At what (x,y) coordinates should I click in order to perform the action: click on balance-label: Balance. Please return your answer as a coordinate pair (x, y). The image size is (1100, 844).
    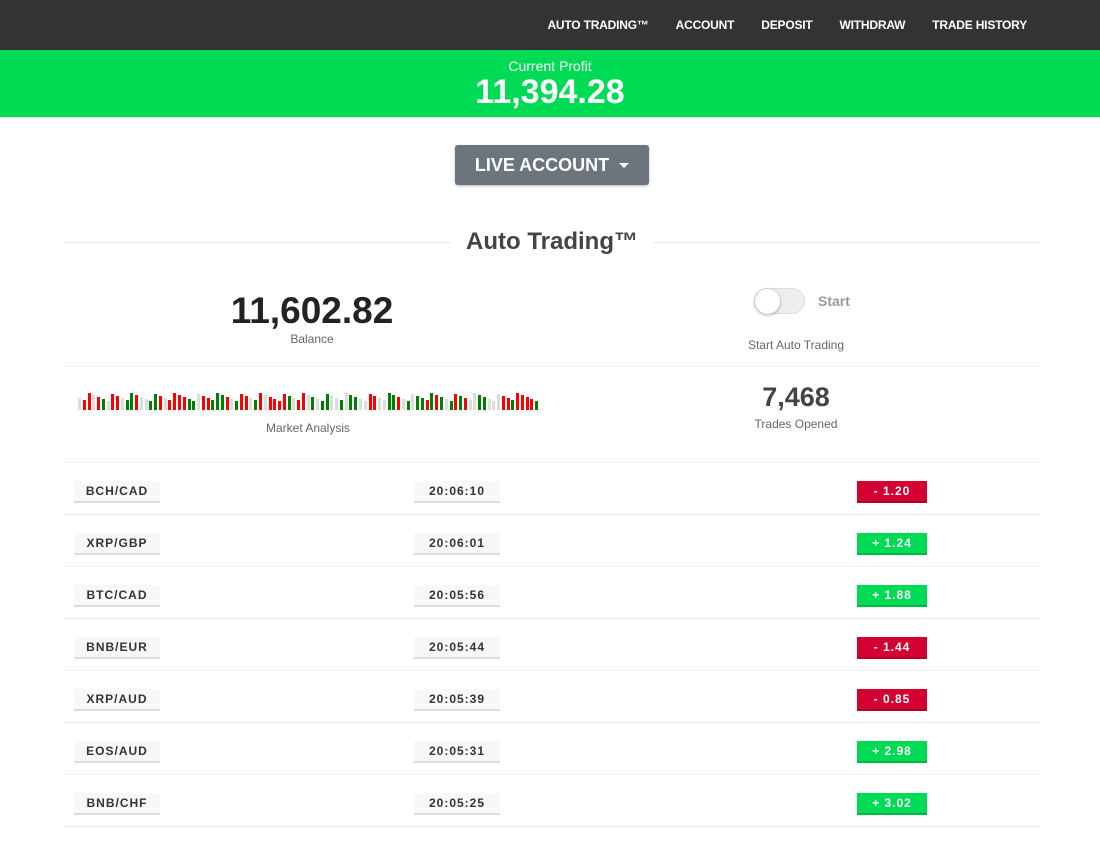
    Looking at the image, I should click on (312, 339).